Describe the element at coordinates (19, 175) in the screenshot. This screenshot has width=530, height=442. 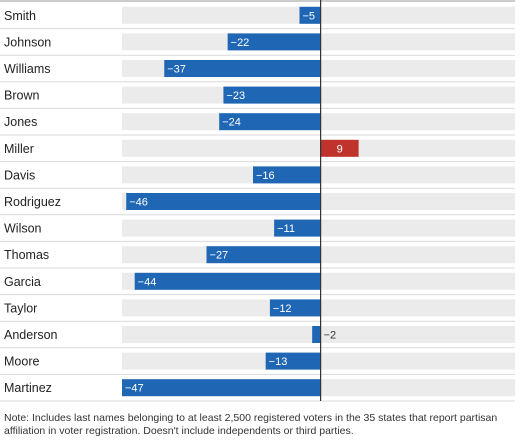
I see `category-label: Davis` at that location.